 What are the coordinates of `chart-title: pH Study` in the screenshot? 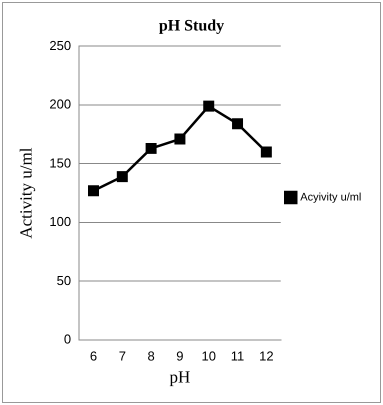 It's located at (191, 26).